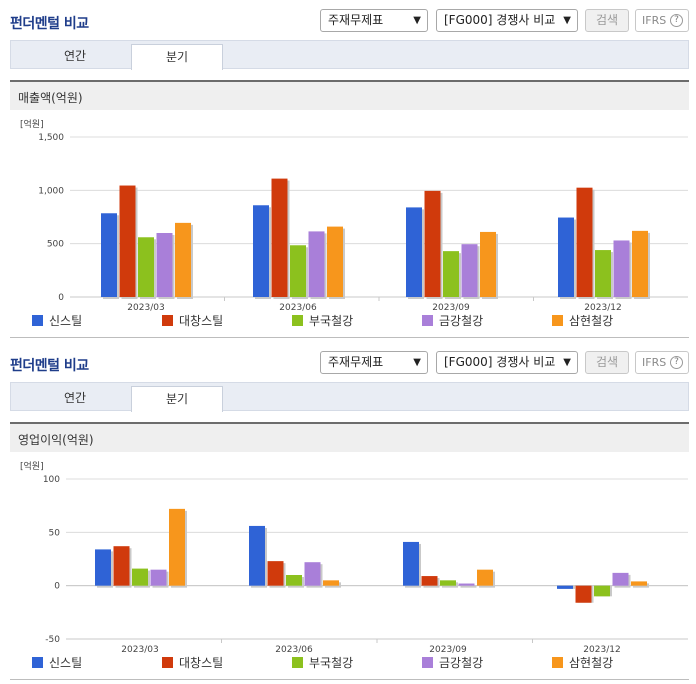 This screenshot has height=684, width=696. Describe the element at coordinates (500, 362) in the screenshot. I see `compare-value: [FG000] 경쟁사 비교` at that location.